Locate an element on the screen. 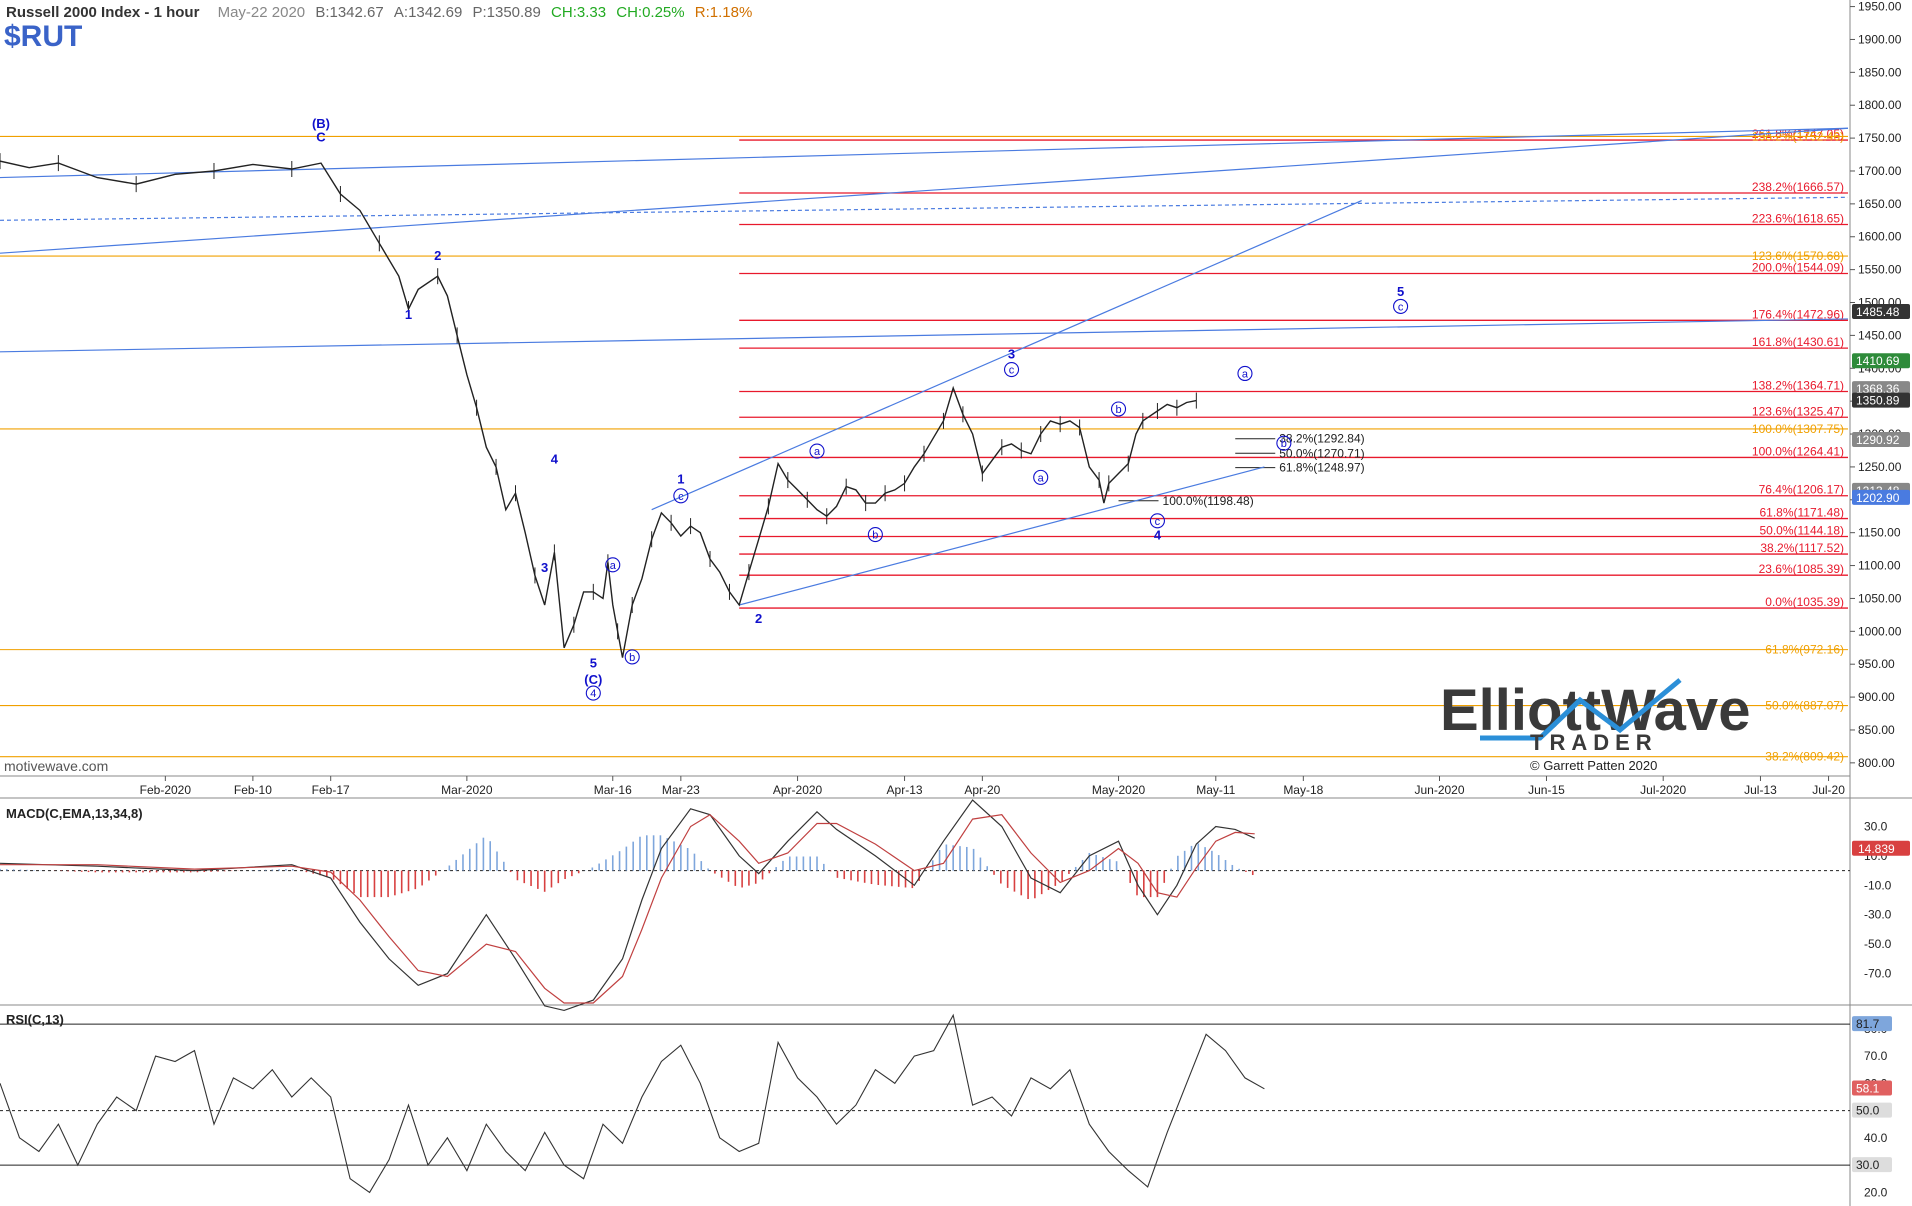  price-flag-label: 1202.90 is located at coordinates (1878, 498).